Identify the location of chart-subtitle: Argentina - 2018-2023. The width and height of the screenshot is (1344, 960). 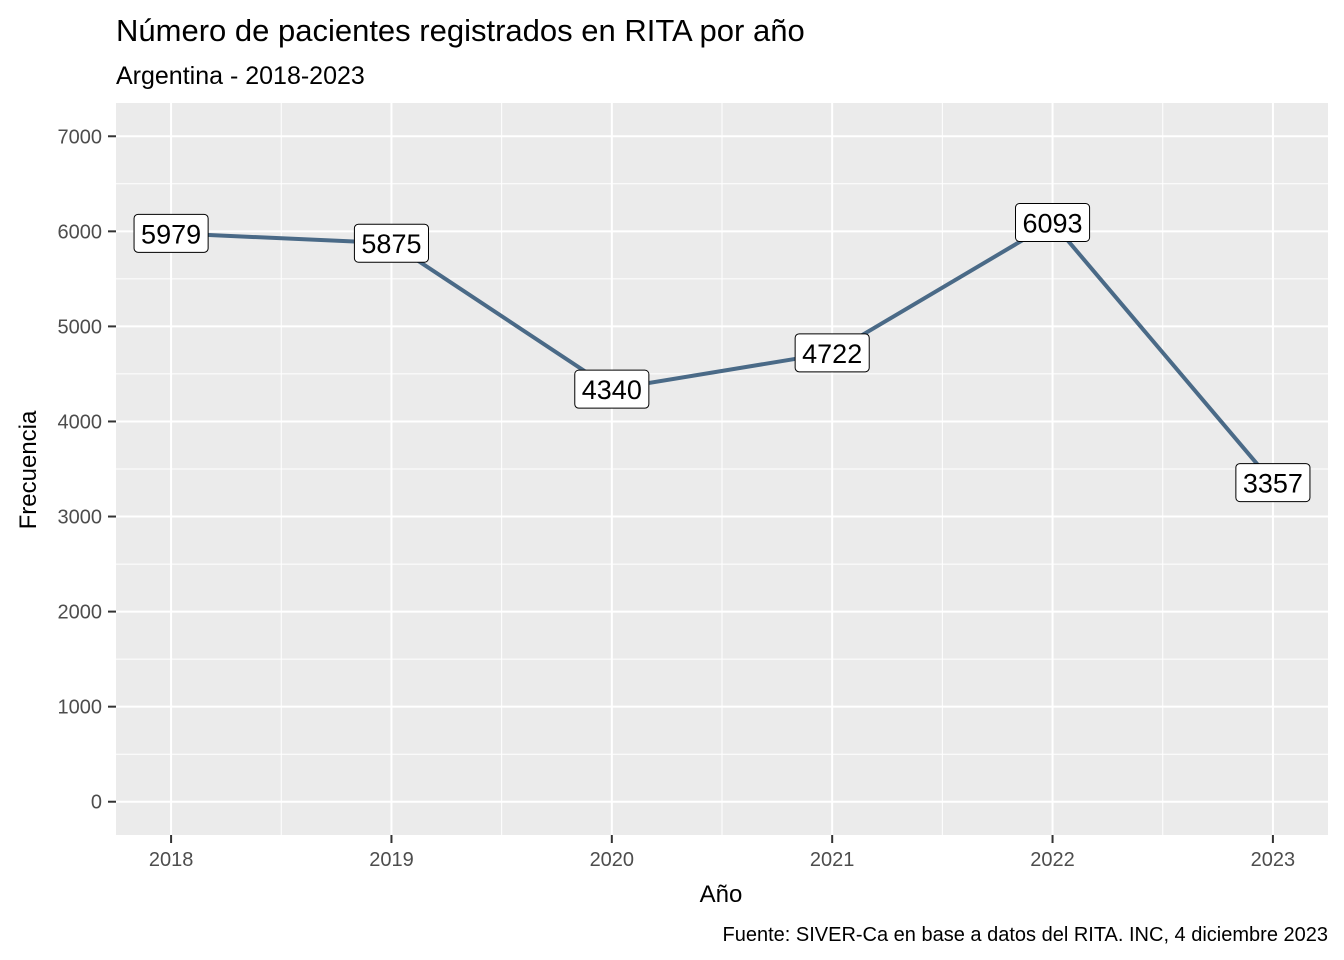
(240, 76).